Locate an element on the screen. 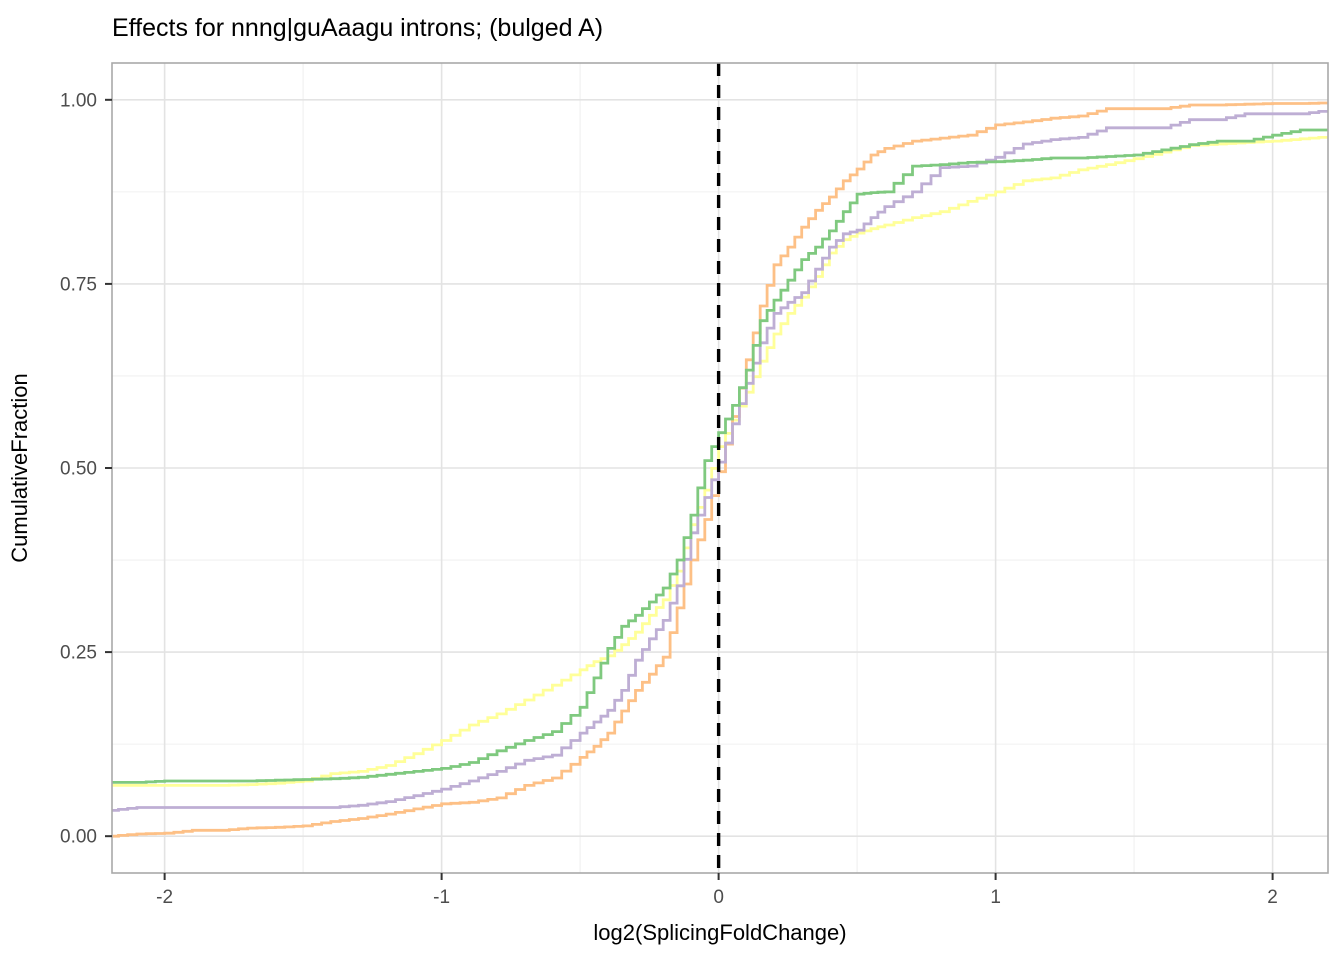 The width and height of the screenshot is (1344, 960). x-tick-labels: -2 -1 0 1 2 is located at coordinates (717, 897).